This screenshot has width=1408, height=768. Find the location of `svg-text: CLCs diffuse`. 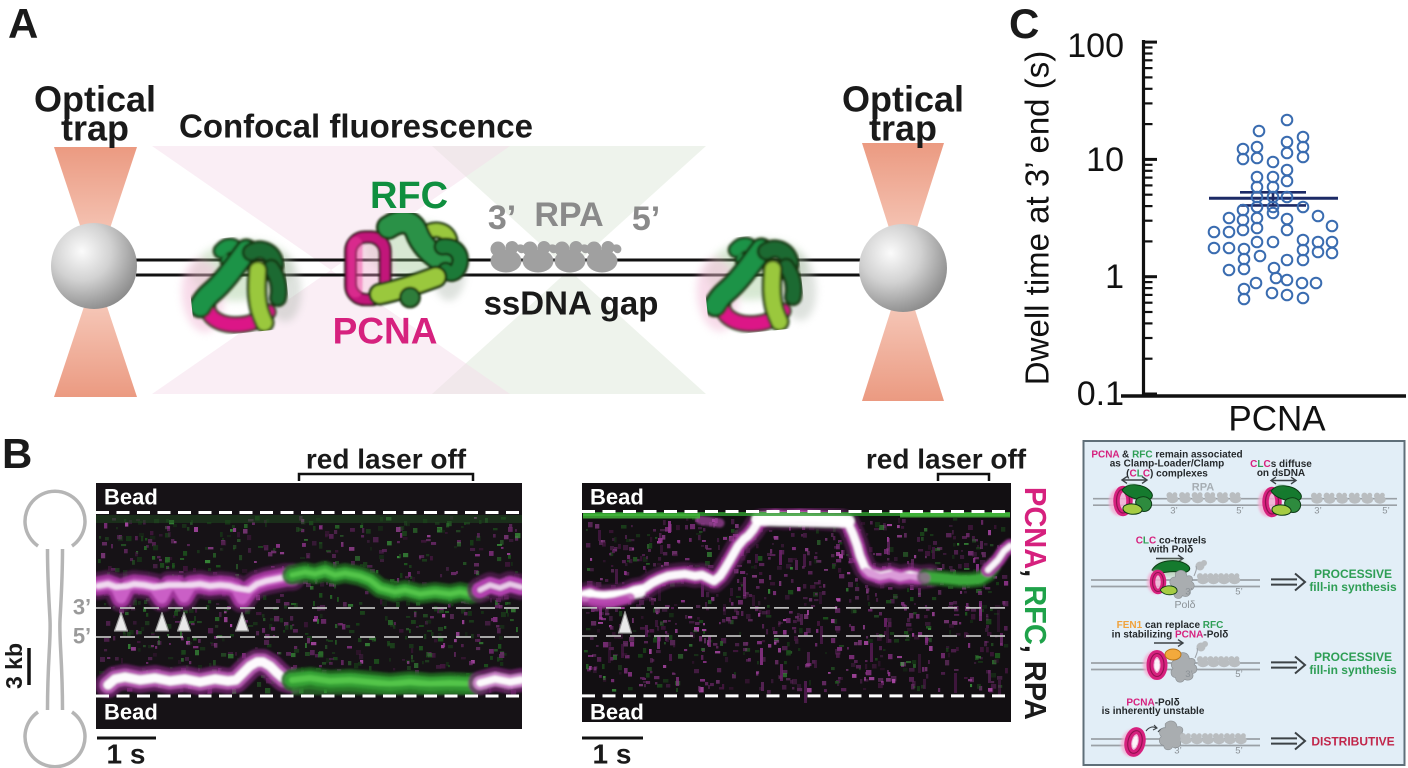

svg-text: CLCs diffuse is located at coordinates (1281, 464).